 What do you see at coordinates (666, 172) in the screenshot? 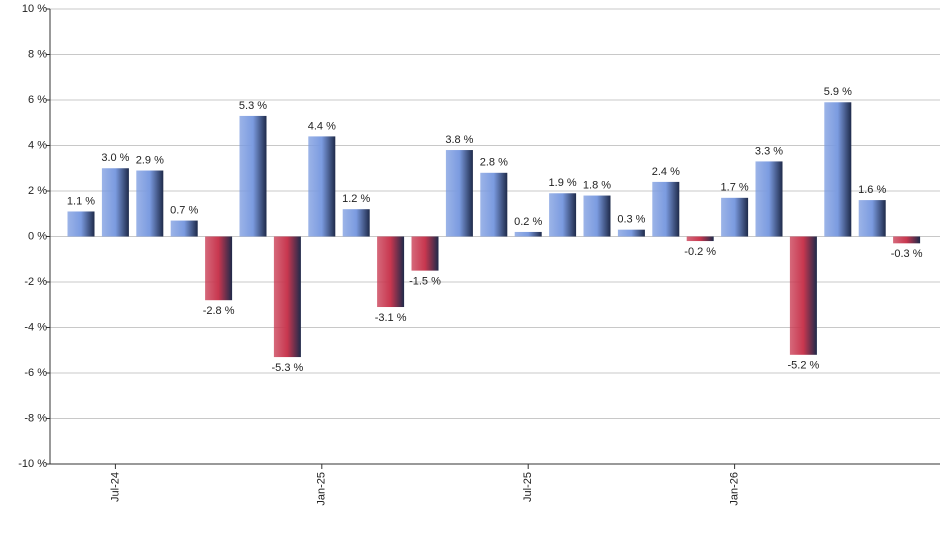
I see `value-label: 2.4 %` at bounding box center [666, 172].